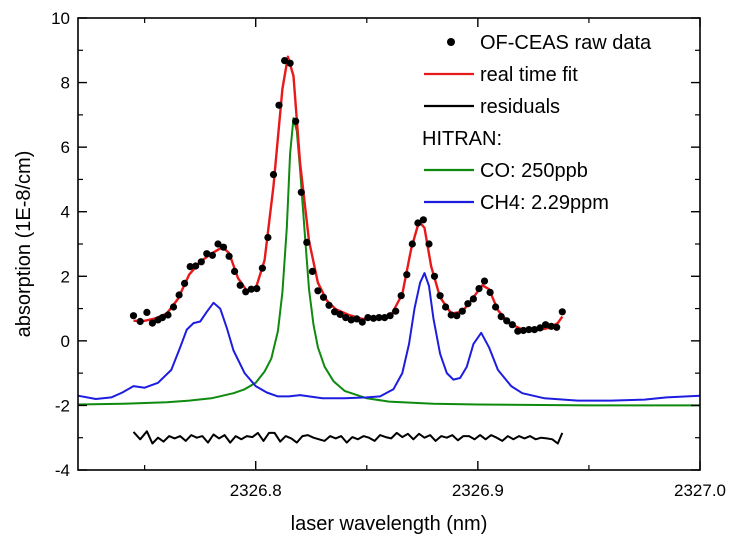 This screenshot has height=538, width=730. I want to click on legend-label-0: OF-CEAS raw data, so click(566, 43).